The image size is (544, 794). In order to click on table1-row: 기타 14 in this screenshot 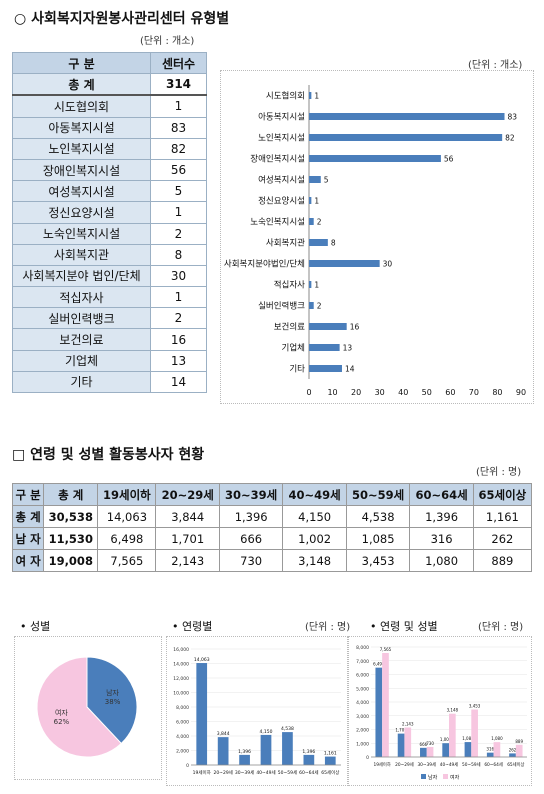, I will do `click(109, 382)`.